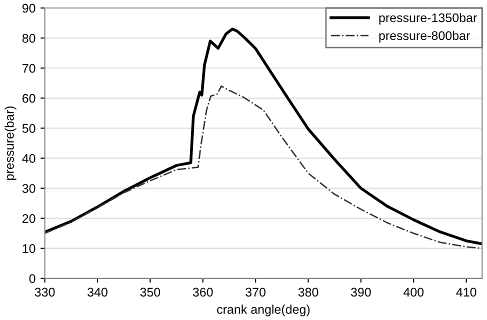  I want to click on x-tick-label: 390, so click(360, 292).